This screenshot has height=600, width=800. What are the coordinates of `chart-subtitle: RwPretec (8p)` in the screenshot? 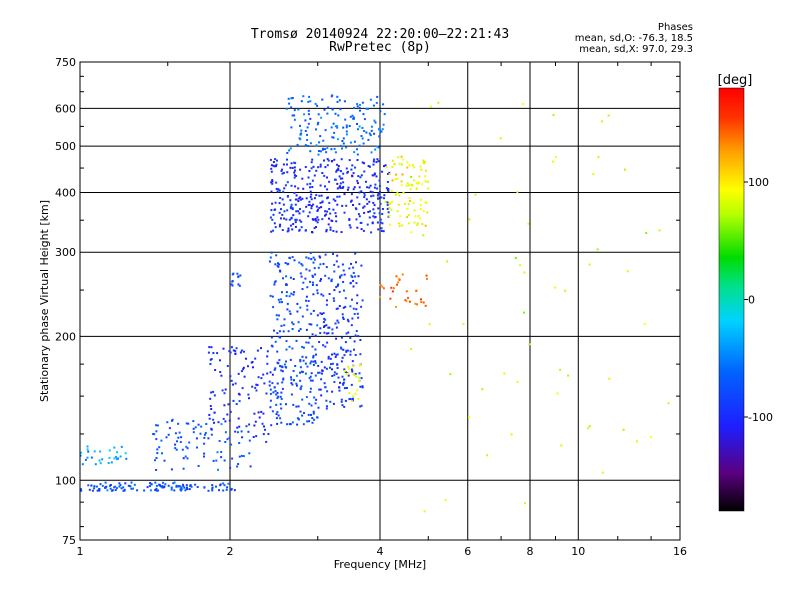 It's located at (380, 47).